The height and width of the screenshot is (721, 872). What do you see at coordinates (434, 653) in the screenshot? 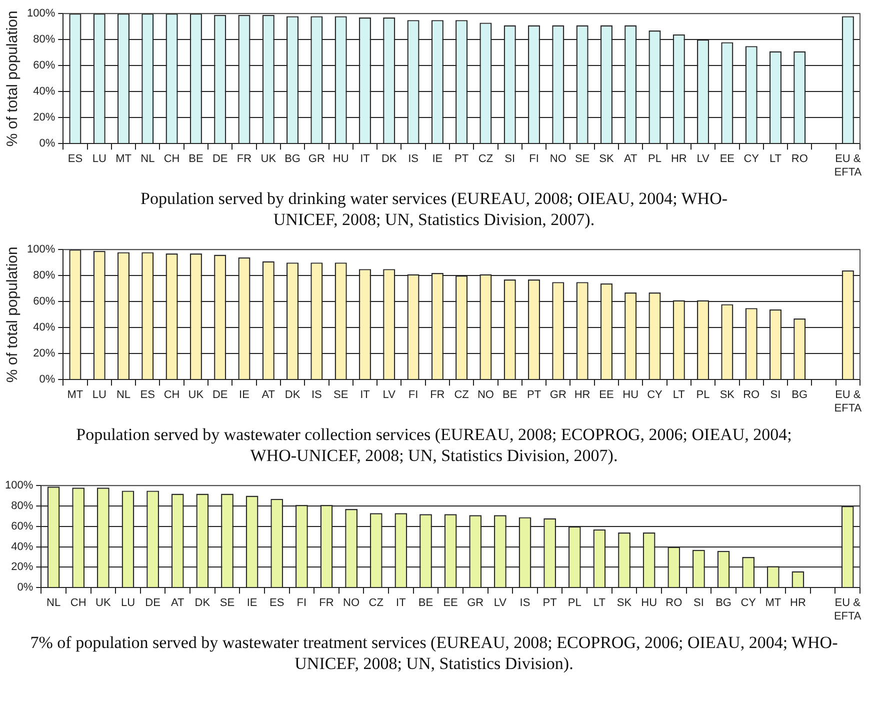
I see `text: 7% of population served by wastewater treatment services (EUREAU, 2008; ECOPROG, 2006; OIEAU, 2004; WHO-UNICEF, 2008; UN, Statistics Division).` at bounding box center [434, 653].